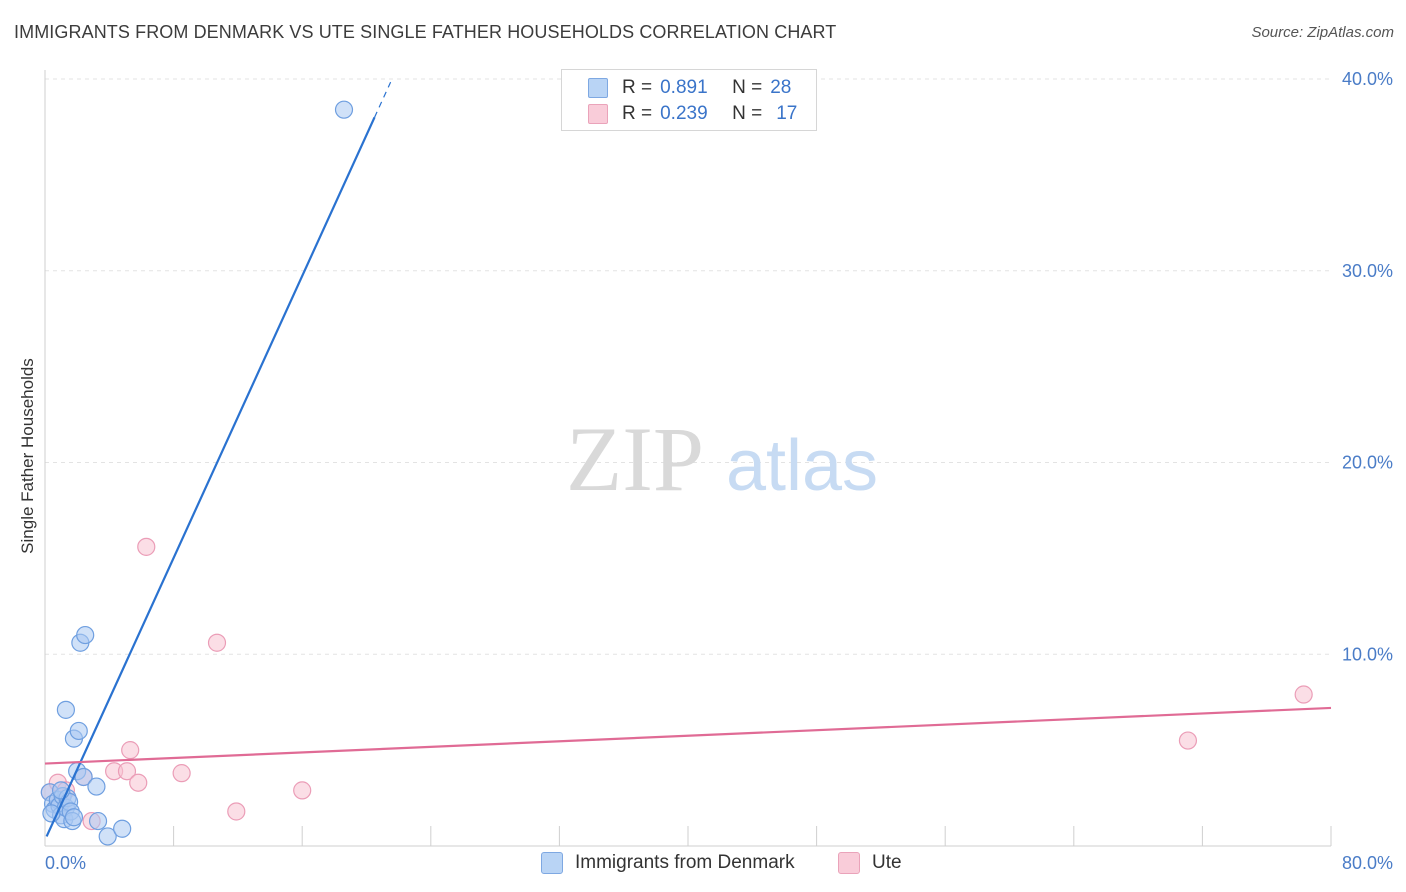  What do you see at coordinates (781, 87) in the screenshot?
I see `legend-n-value: 28` at bounding box center [781, 87].